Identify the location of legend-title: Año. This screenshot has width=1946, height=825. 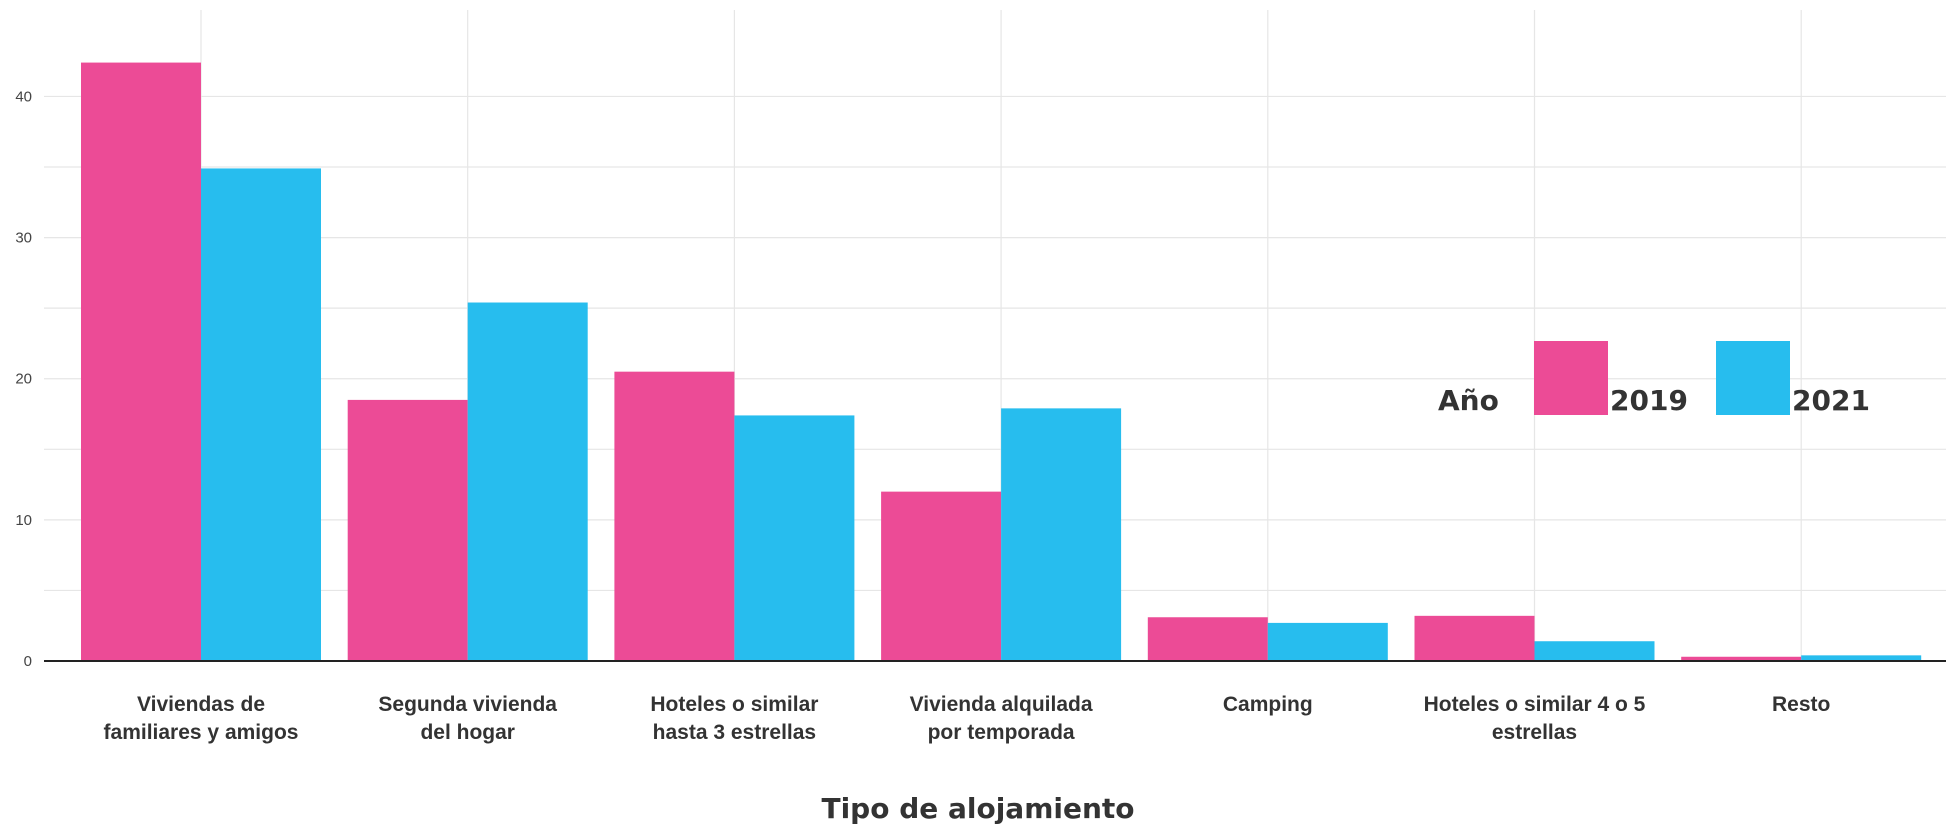
(1468, 400).